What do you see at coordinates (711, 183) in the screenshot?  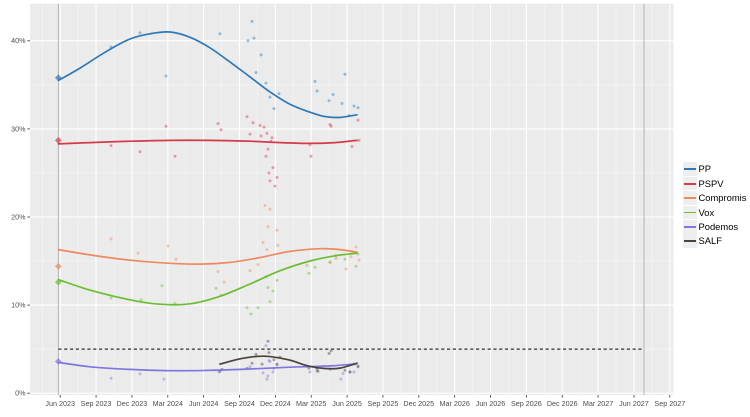 I see `legend-label: PSPV` at bounding box center [711, 183].